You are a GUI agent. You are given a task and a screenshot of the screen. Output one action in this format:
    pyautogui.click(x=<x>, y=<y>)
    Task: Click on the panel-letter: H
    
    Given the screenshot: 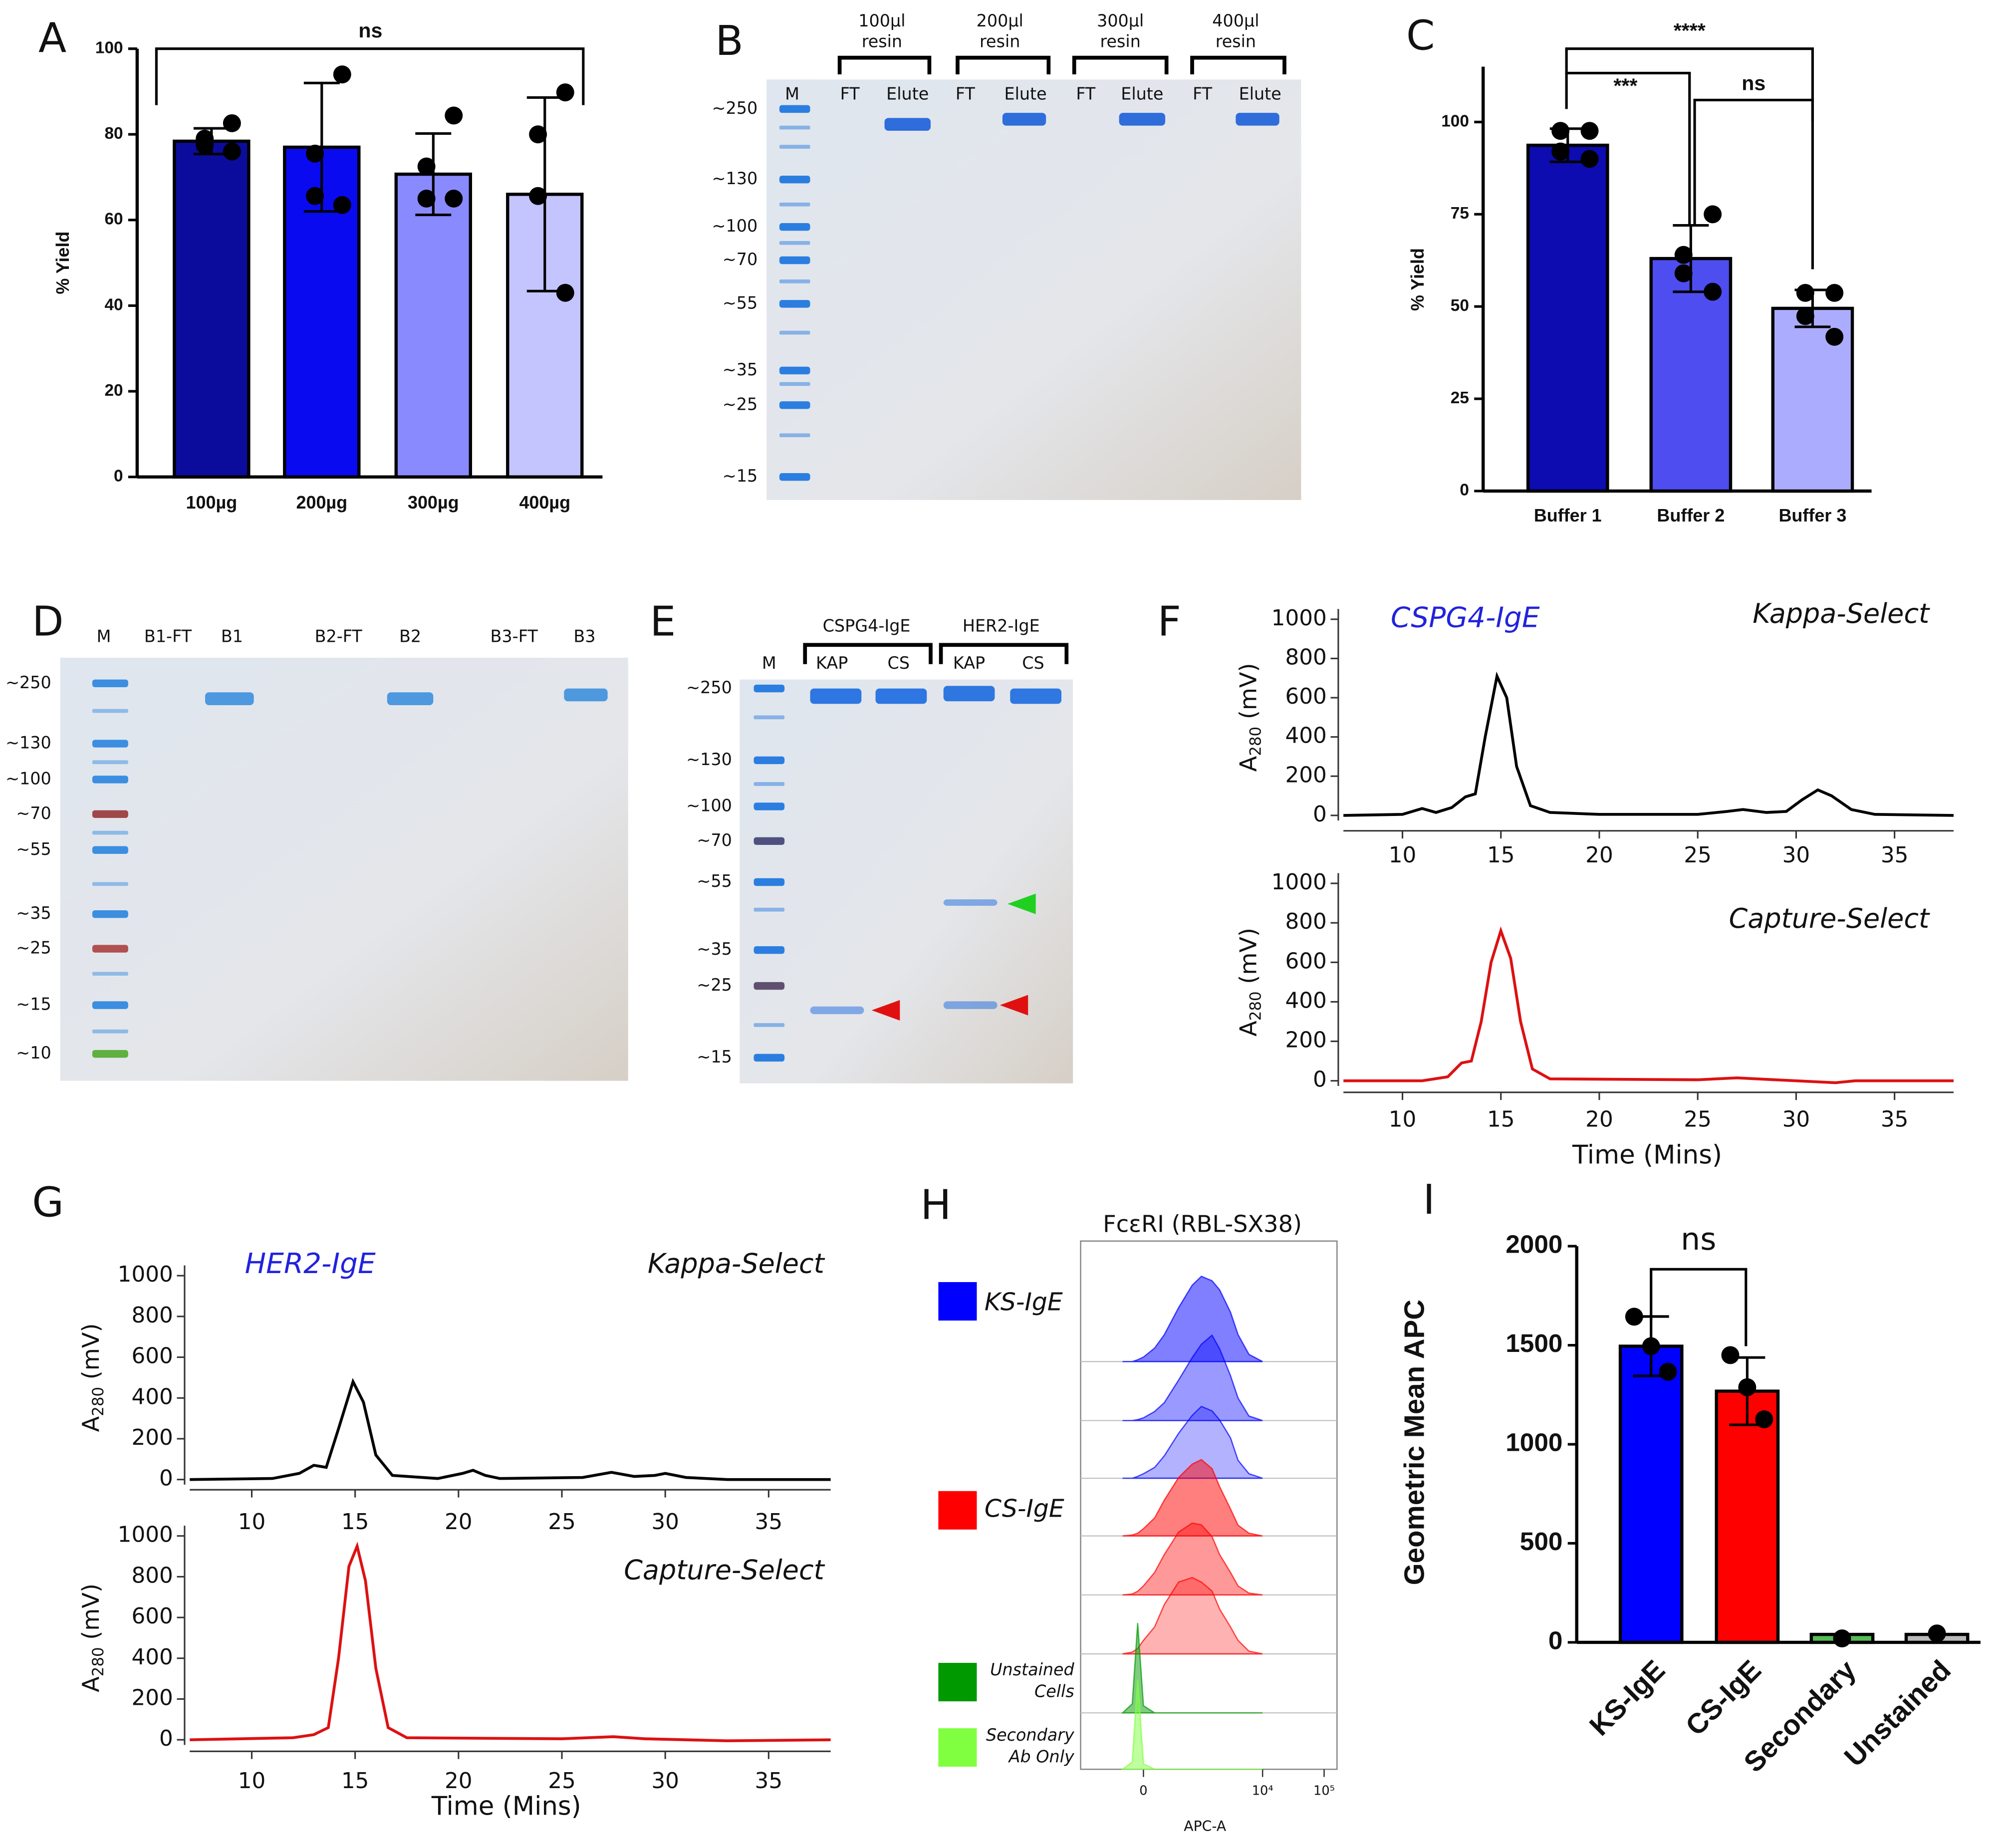 What is the action you would take?
    pyautogui.click(x=935, y=1205)
    